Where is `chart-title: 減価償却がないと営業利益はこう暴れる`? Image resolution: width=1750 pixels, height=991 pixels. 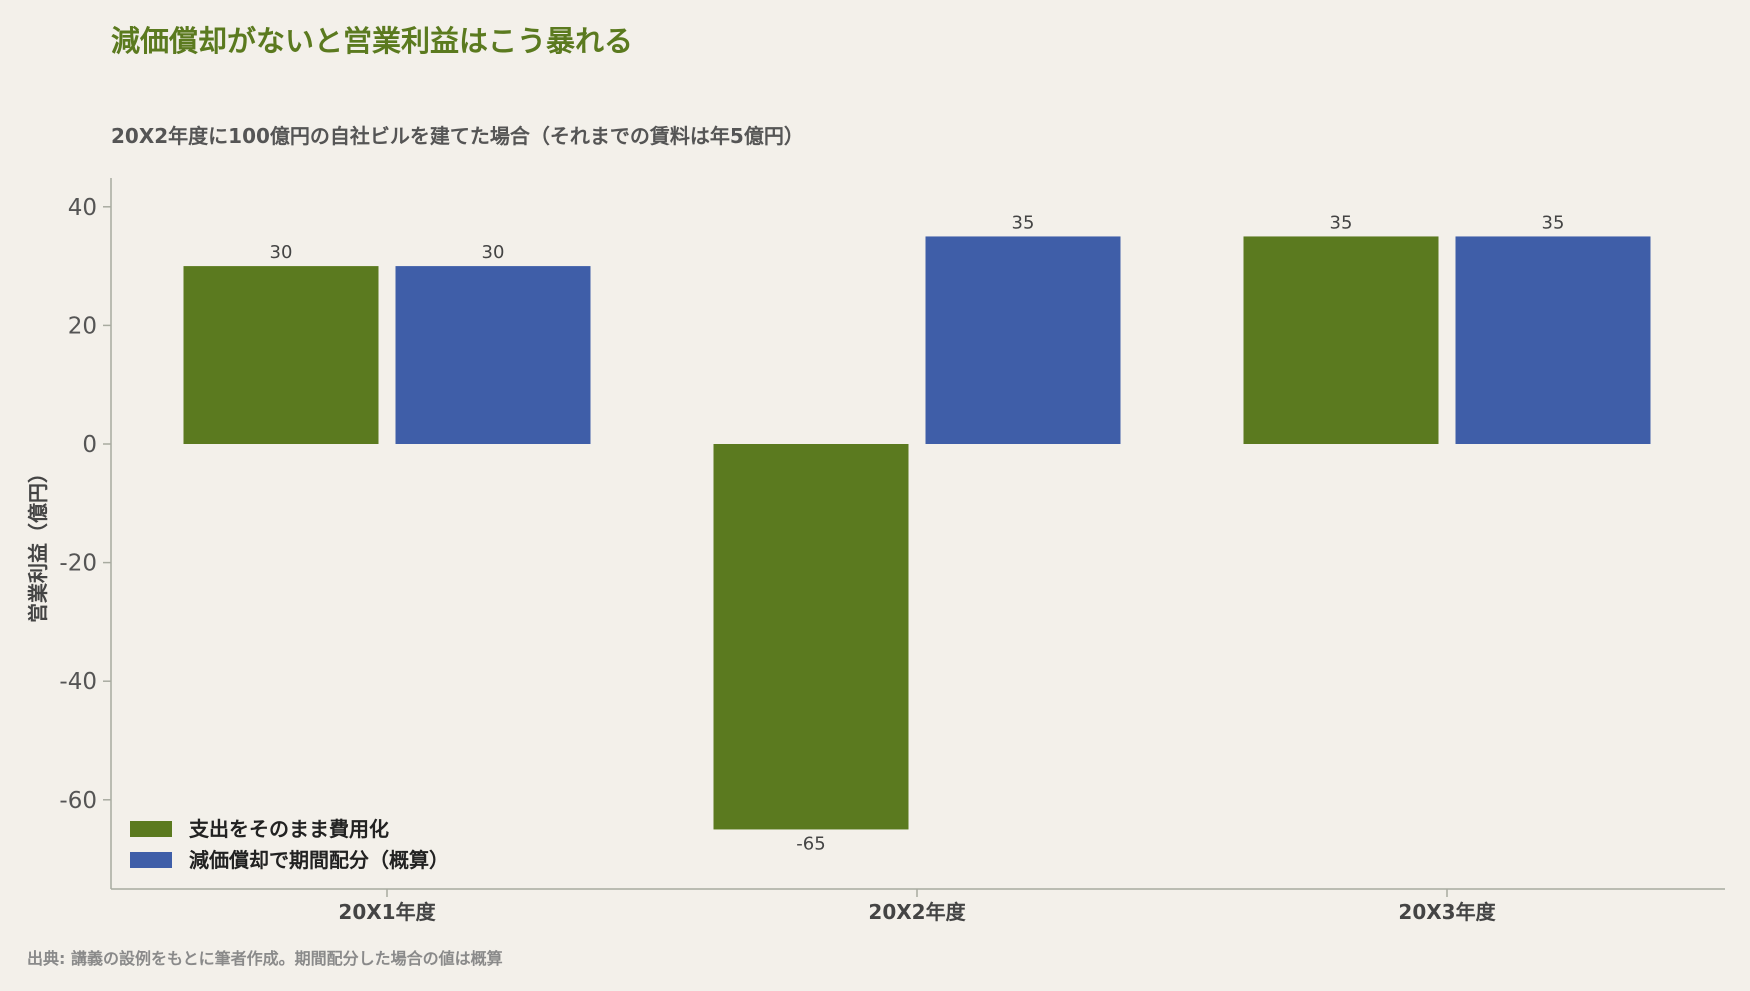 chart-title: 減価償却がないと営業利益はこう暴れる is located at coordinates (372, 41).